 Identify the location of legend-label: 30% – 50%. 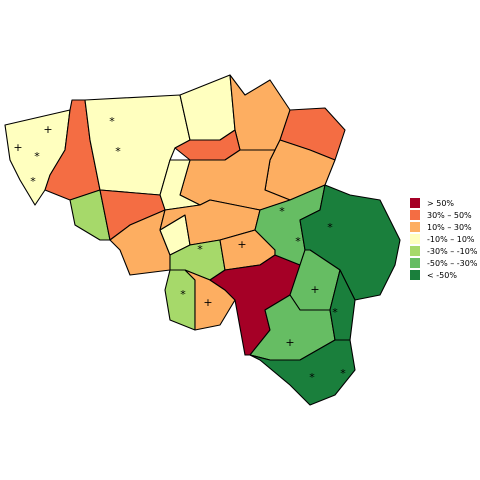
(449, 215).